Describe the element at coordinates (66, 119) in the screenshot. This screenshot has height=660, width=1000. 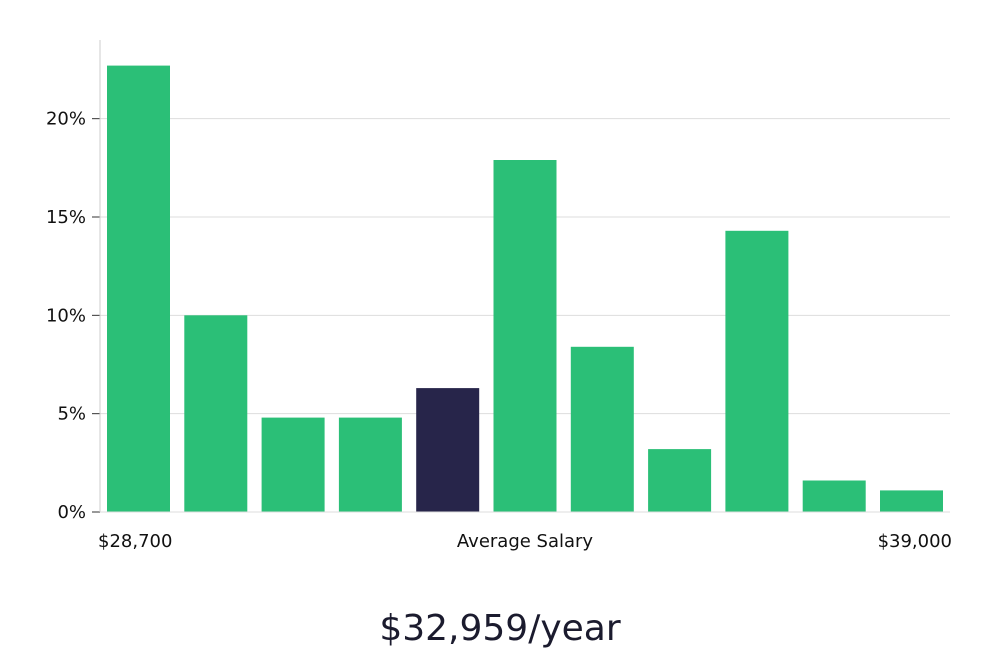
I see `y-tick-label-20: 20%` at that location.